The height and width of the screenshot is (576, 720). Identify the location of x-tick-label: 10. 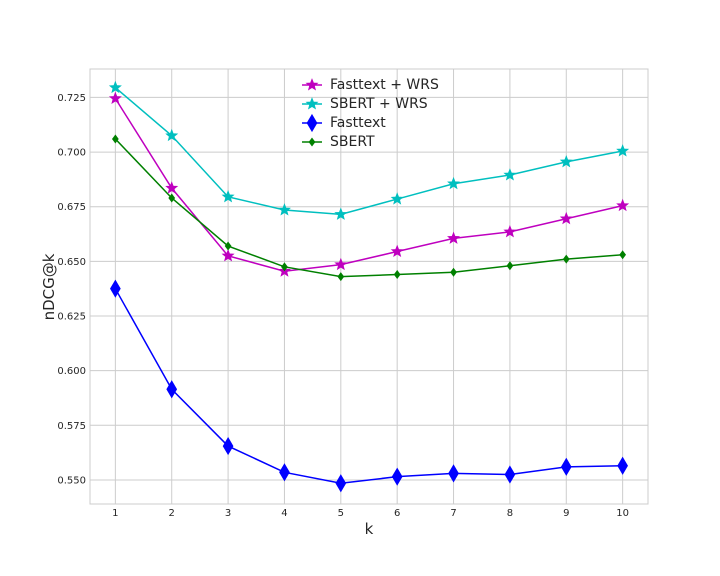
(622, 513).